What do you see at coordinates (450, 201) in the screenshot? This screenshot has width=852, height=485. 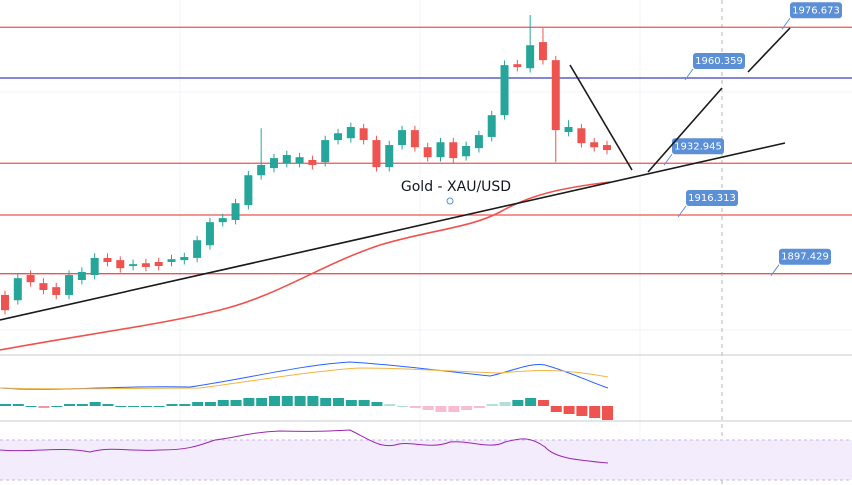 I see `title-anchor` at bounding box center [450, 201].